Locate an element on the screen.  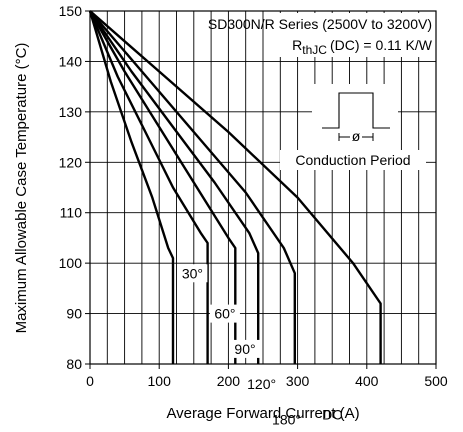
y-tick-label: 120 is located at coordinates (71, 162).